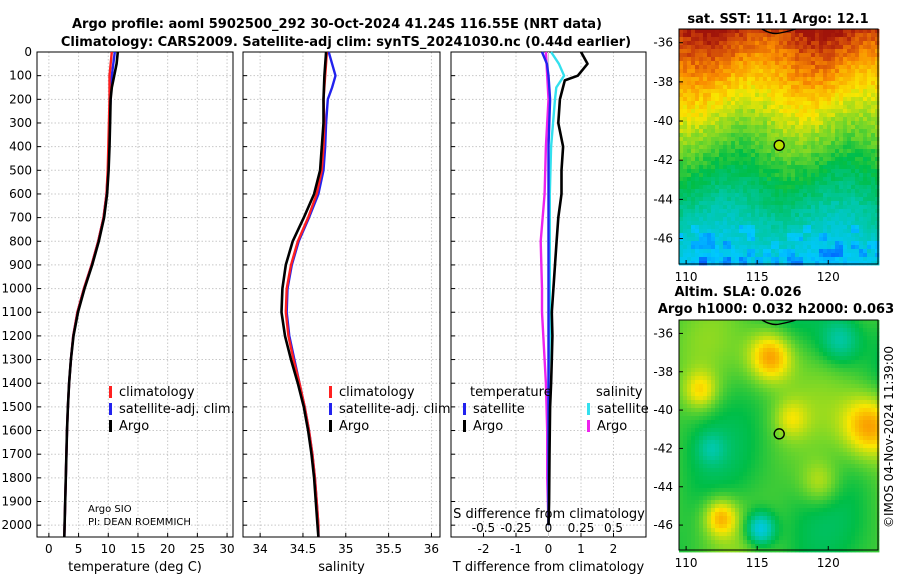  What do you see at coordinates (464, 426) in the screenshot?
I see `difference-temperature-legend-swatch` at bounding box center [464, 426].